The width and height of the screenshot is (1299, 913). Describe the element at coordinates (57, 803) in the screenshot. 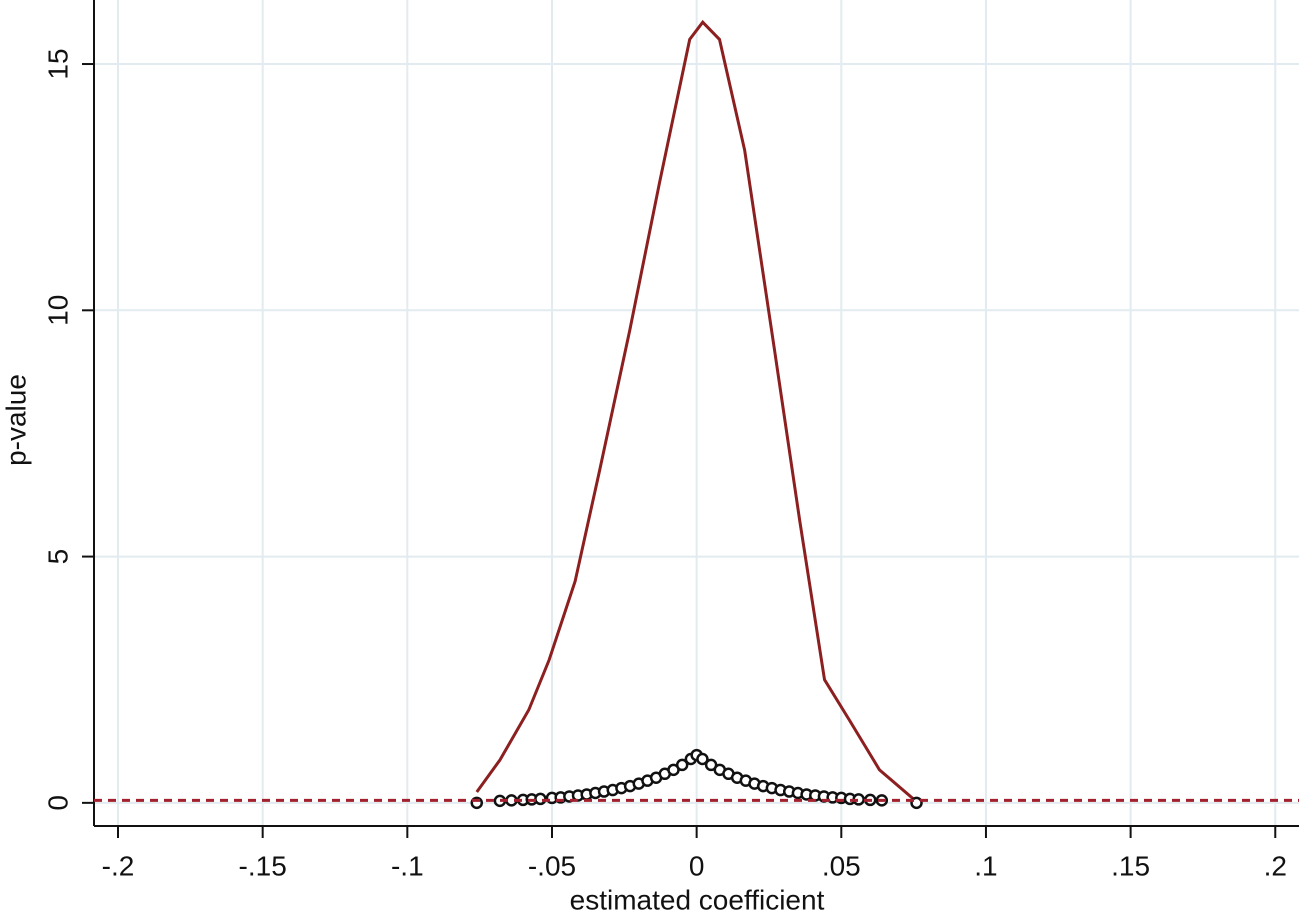

I see `y-tick-label: 0` at that location.